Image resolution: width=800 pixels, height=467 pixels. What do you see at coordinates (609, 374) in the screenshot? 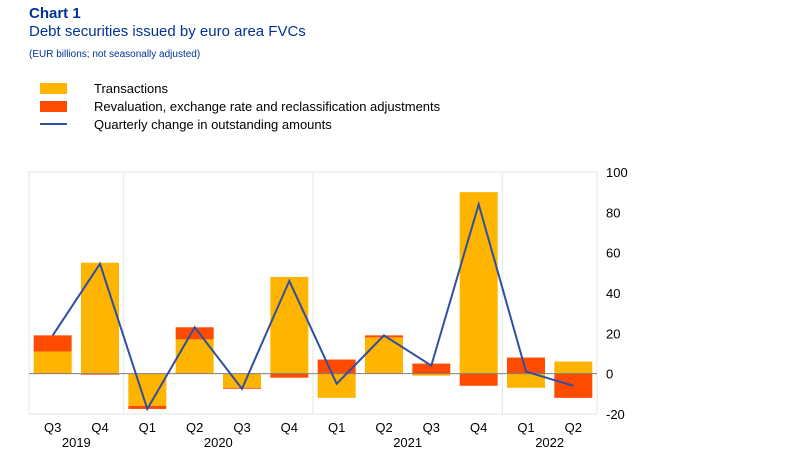
I see `y-tick-label: 0` at bounding box center [609, 374].